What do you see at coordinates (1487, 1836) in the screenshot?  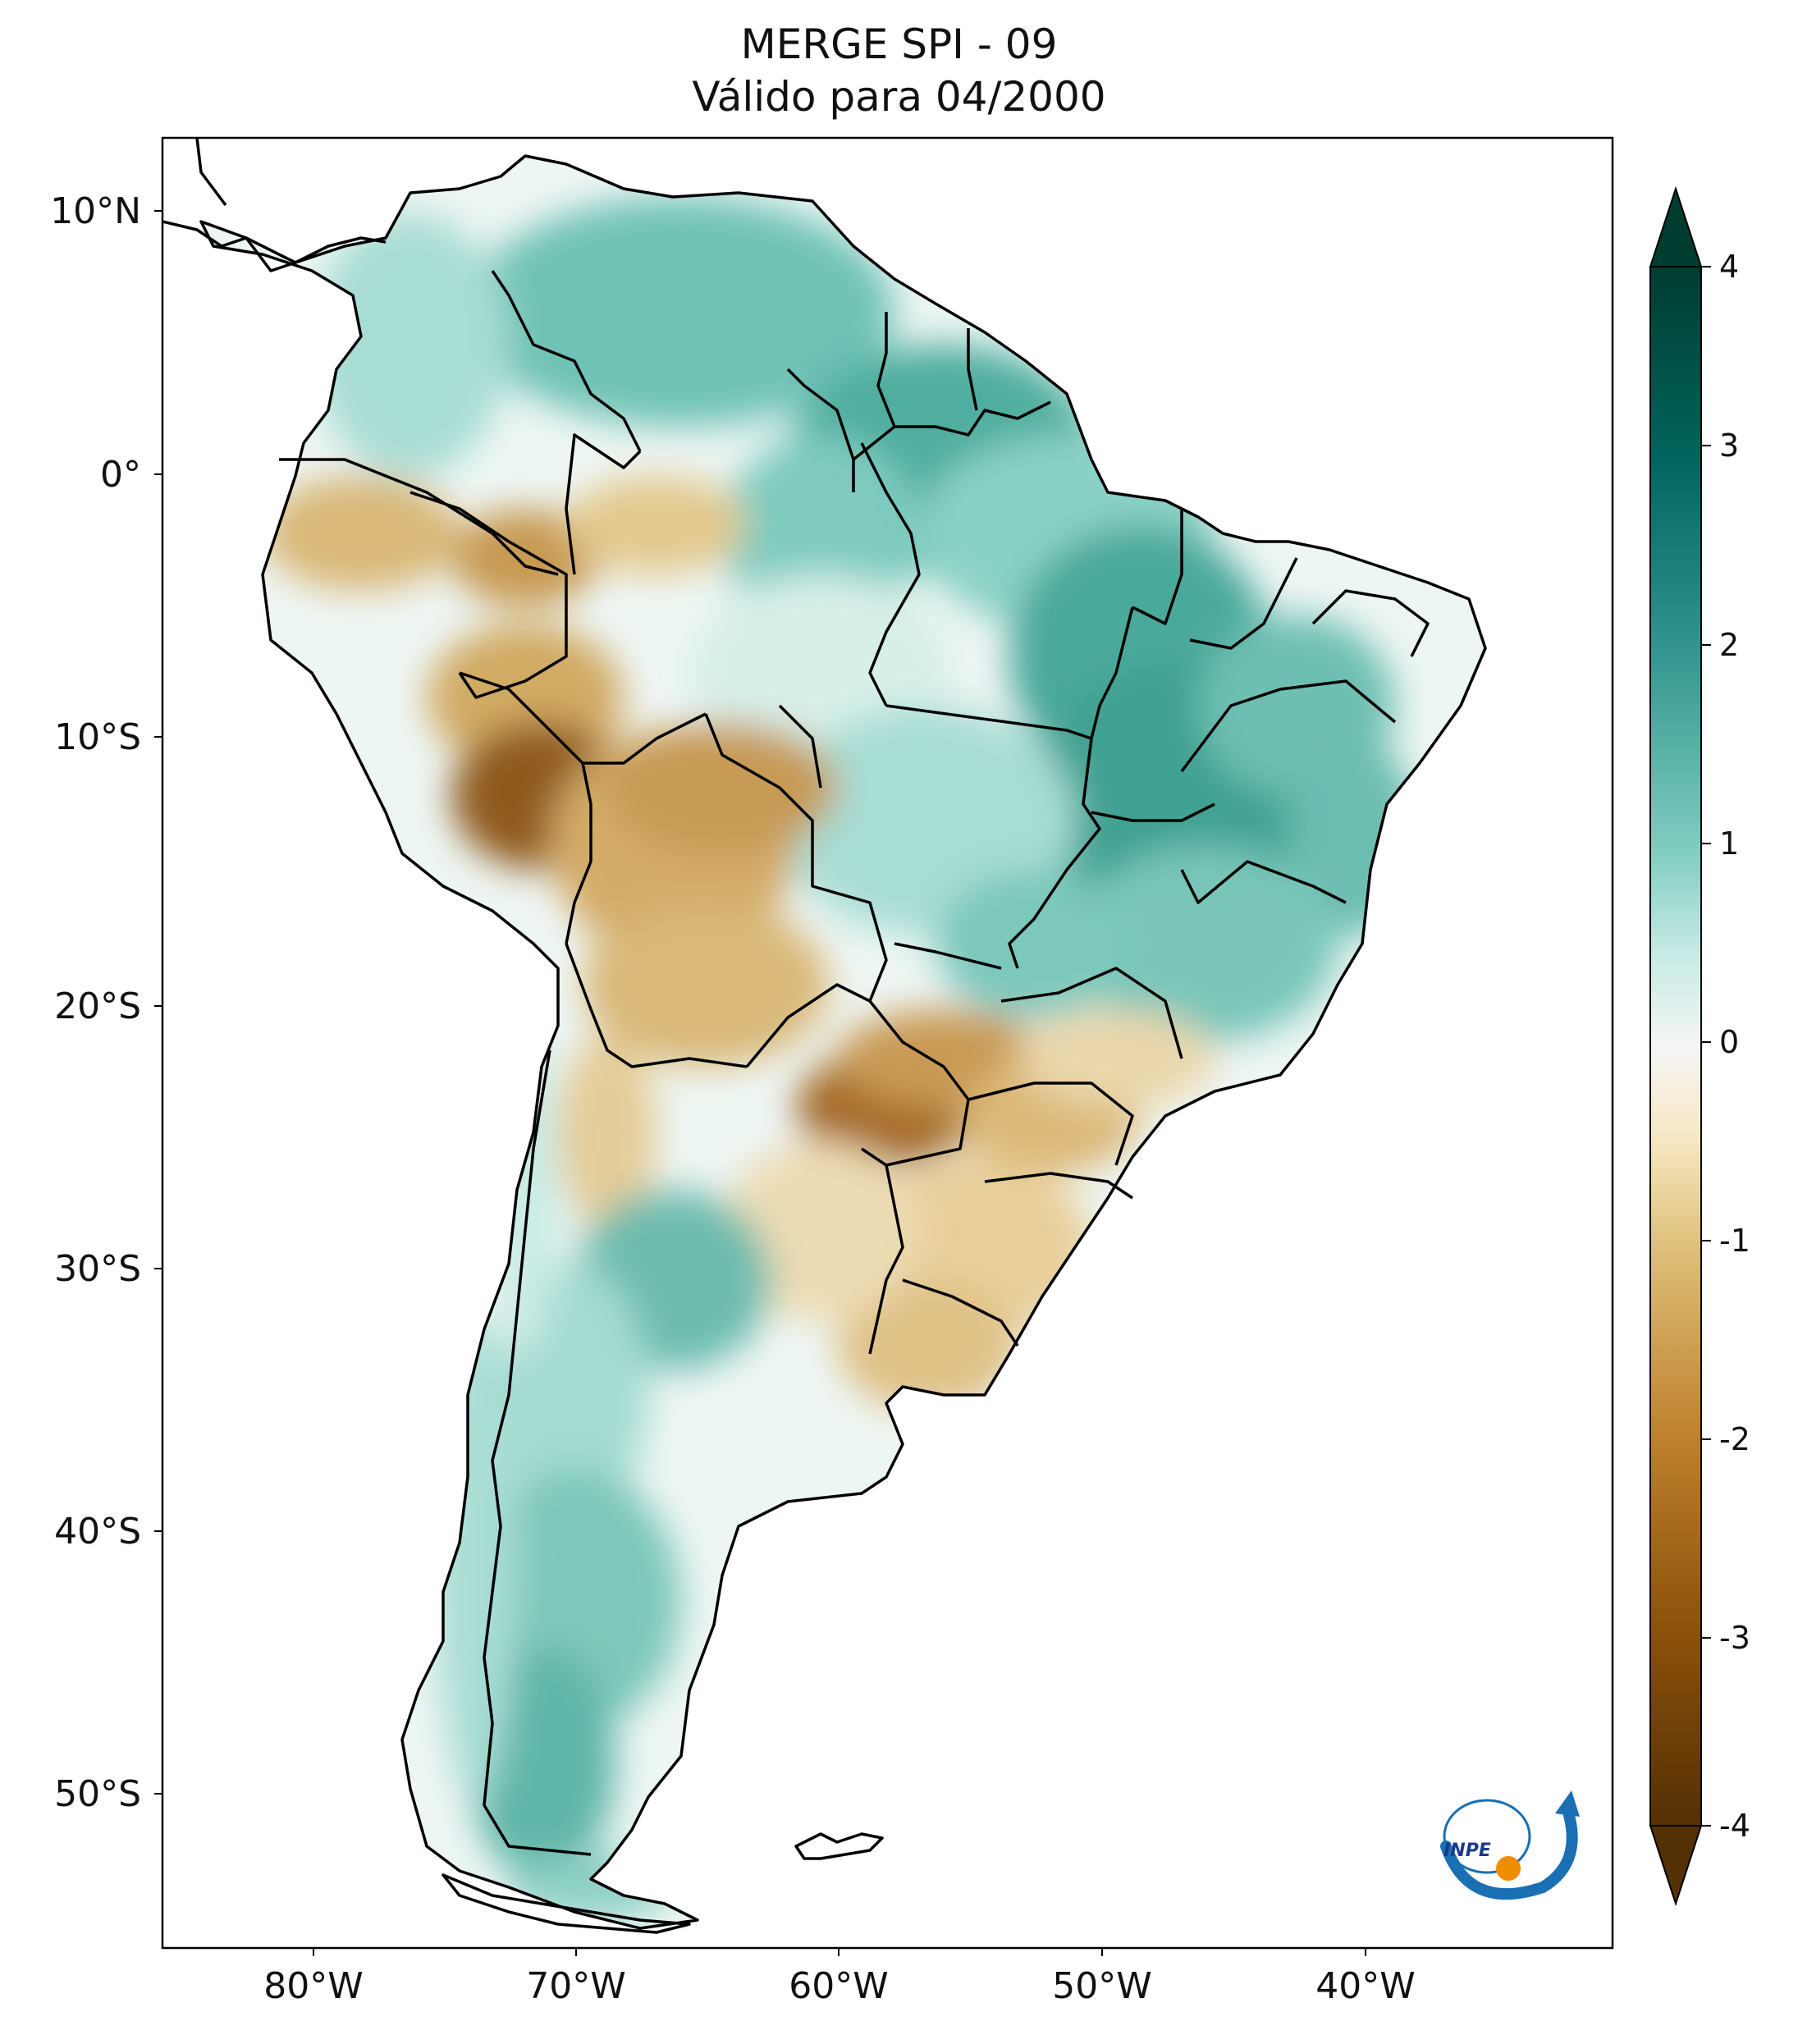 I see `inpe-logo-orbit` at bounding box center [1487, 1836].